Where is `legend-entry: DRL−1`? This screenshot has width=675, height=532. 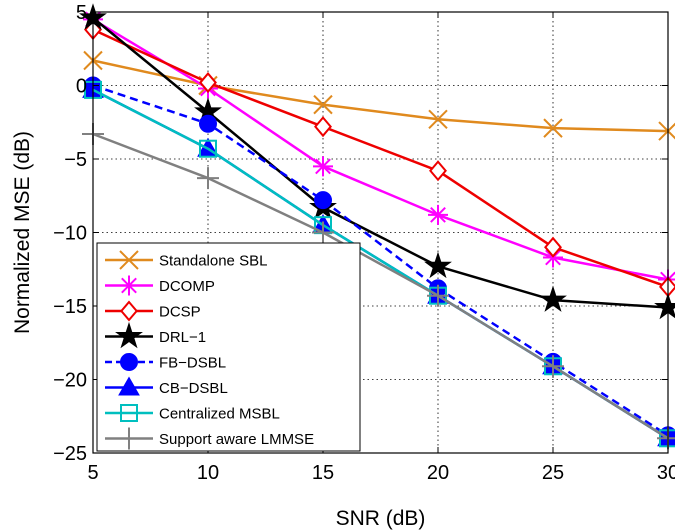 legend-entry: DRL−1 is located at coordinates (155, 335).